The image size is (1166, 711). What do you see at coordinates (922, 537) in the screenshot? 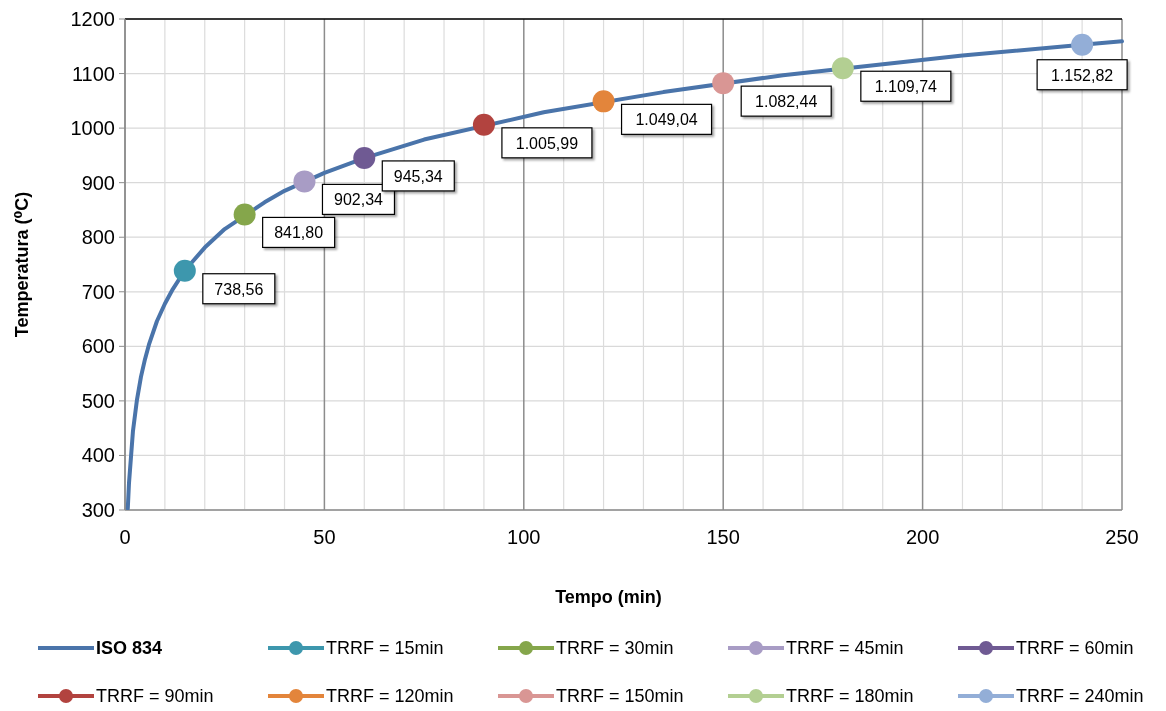
I see `x-tick-label: 200` at bounding box center [922, 537].